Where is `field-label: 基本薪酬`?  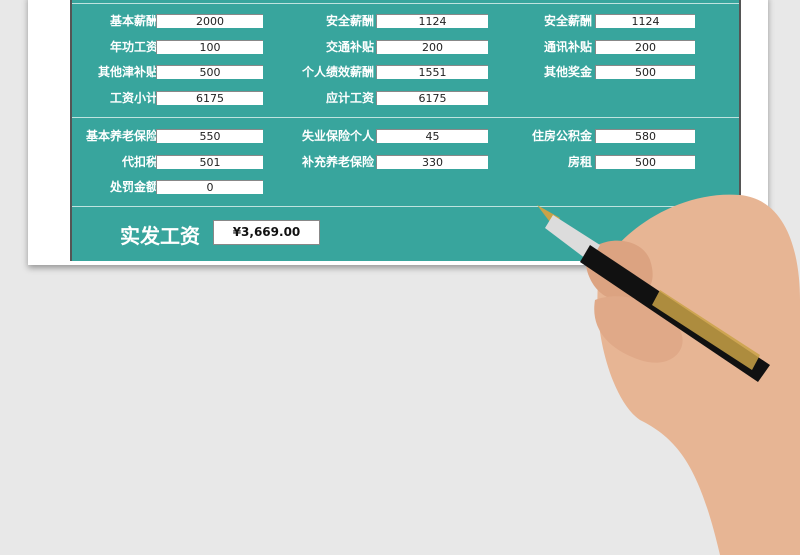
field-label: 基本薪酬 is located at coordinates (133, 21).